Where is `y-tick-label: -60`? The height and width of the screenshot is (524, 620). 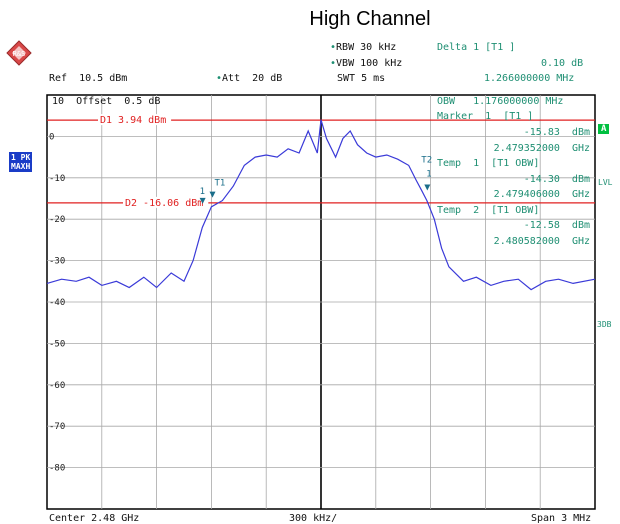 y-tick-label: -60 is located at coordinates (57, 386).